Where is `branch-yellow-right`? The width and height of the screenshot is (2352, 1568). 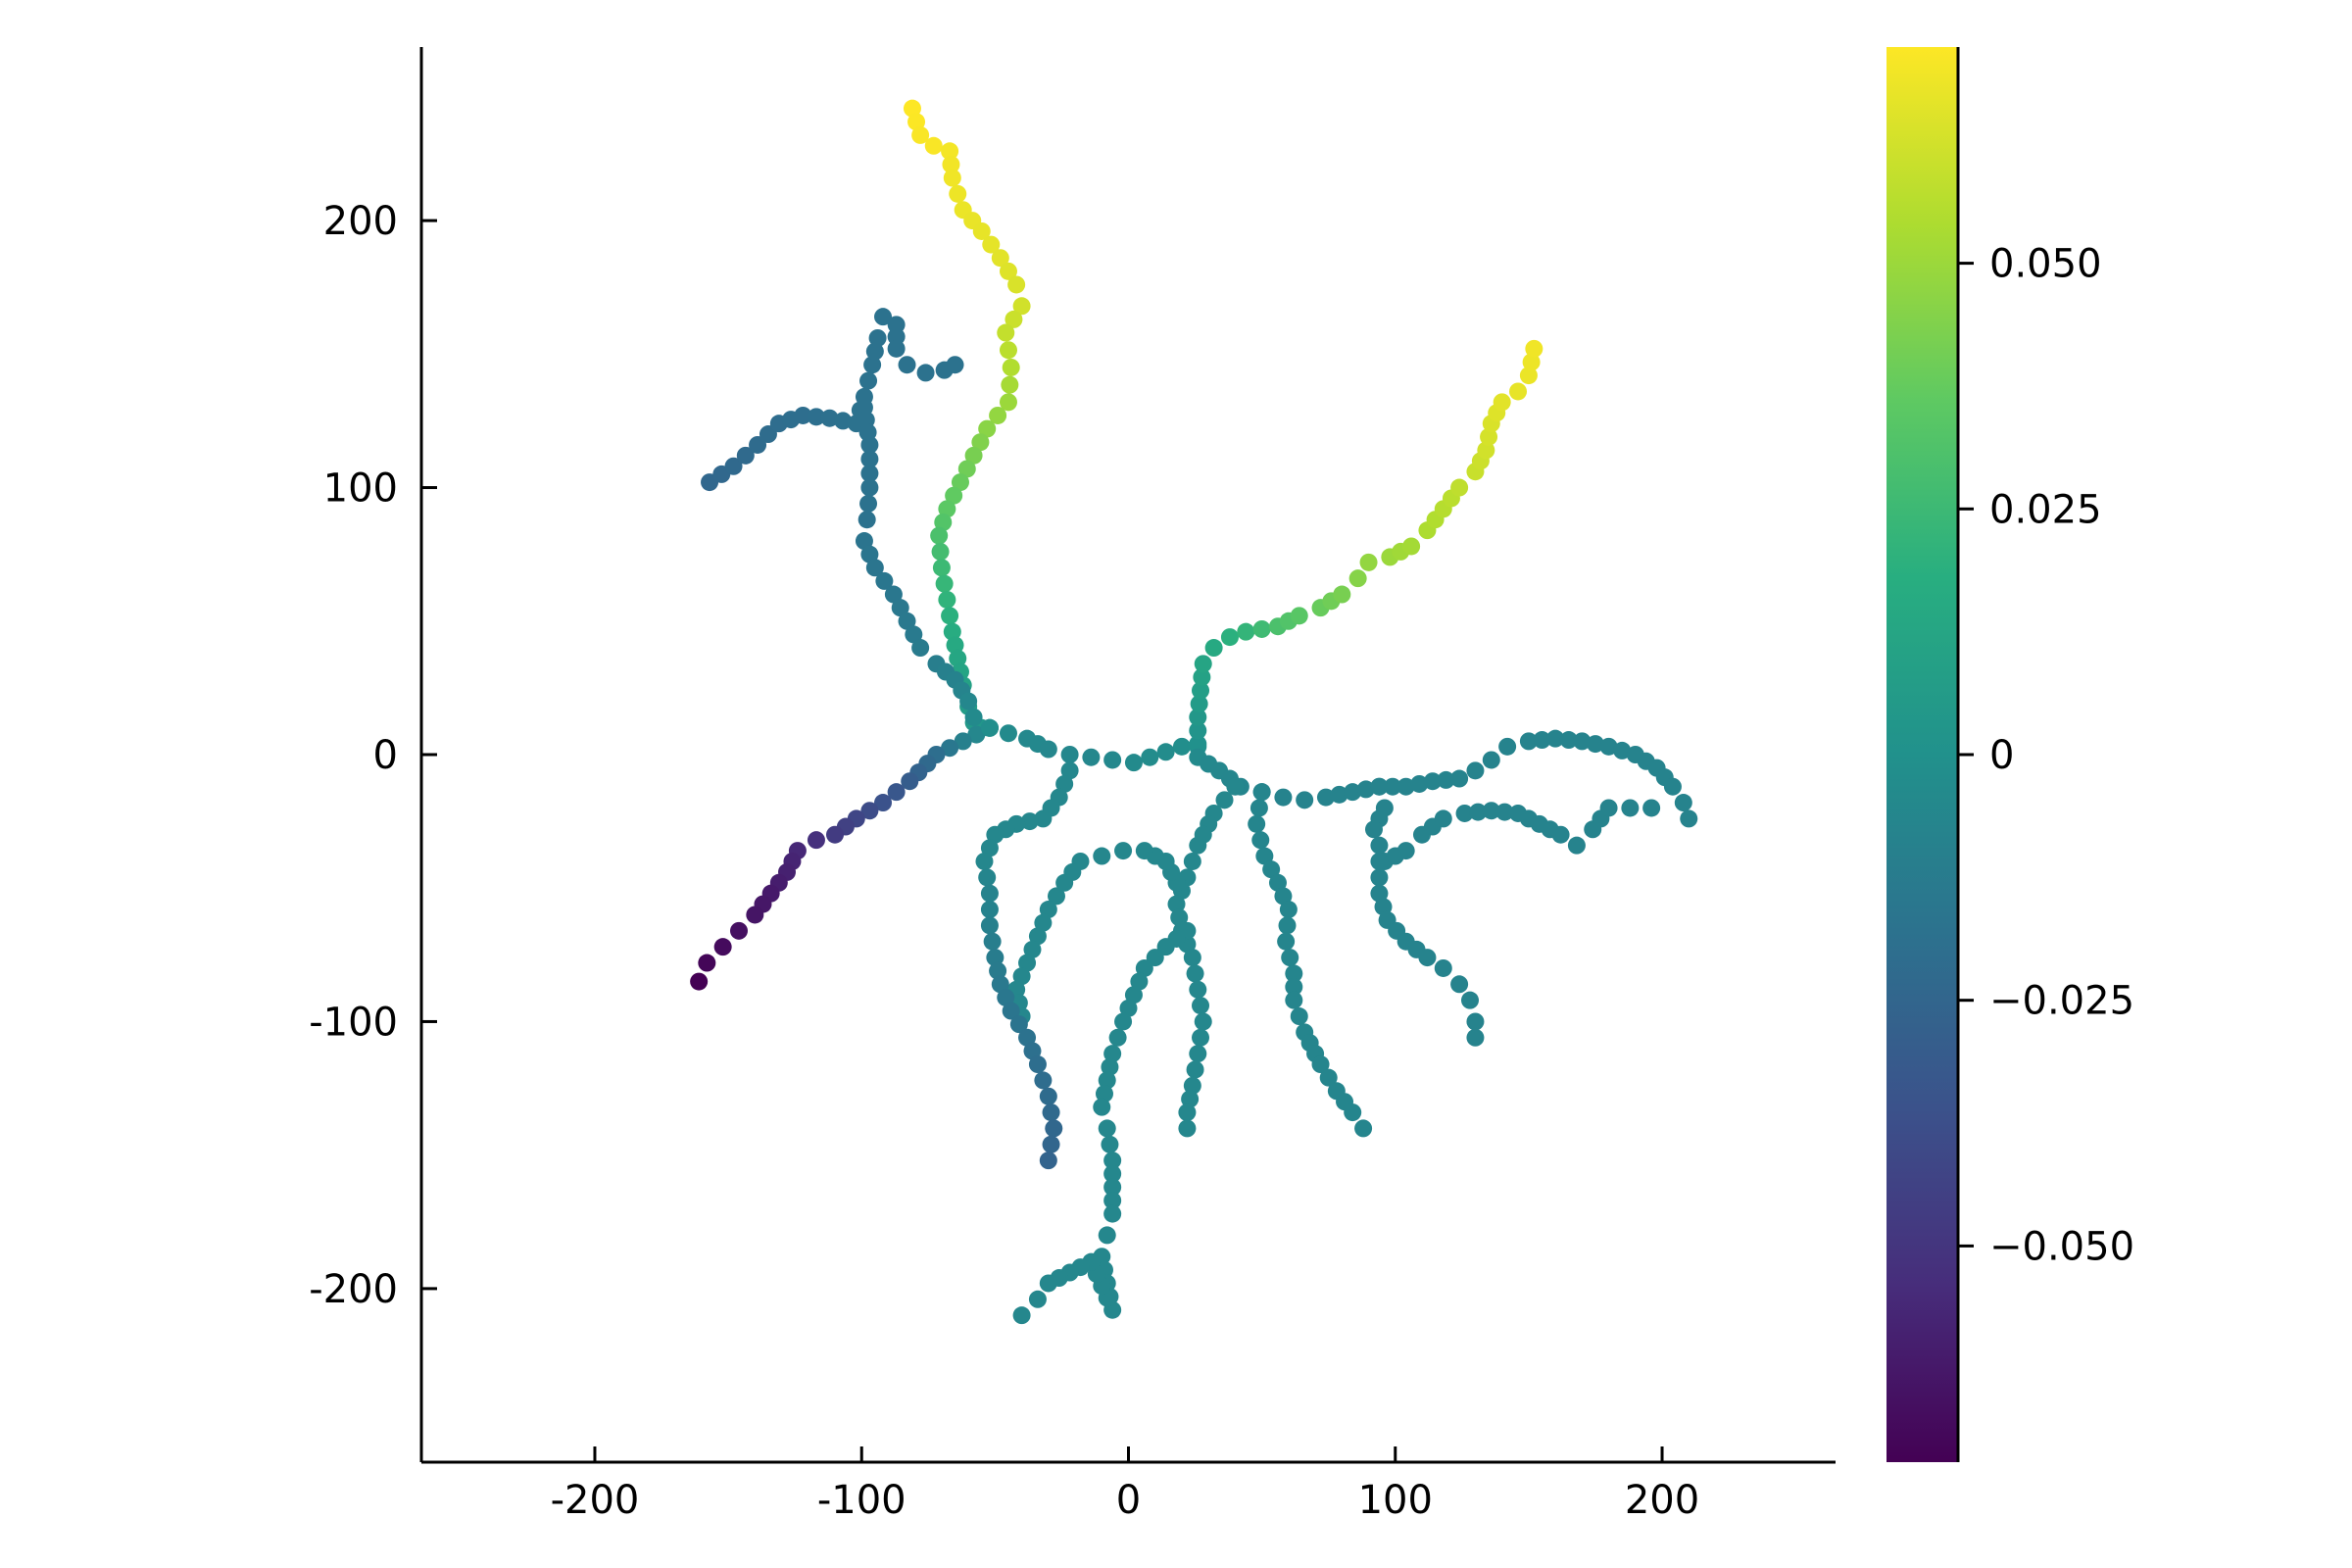
branch-yellow-right is located at coordinates (1366, 546).